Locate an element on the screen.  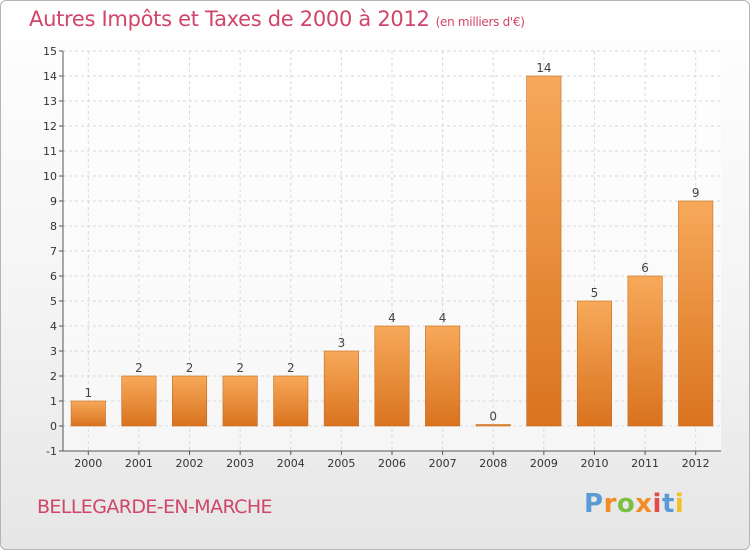
bar-2011 is located at coordinates (645, 351).